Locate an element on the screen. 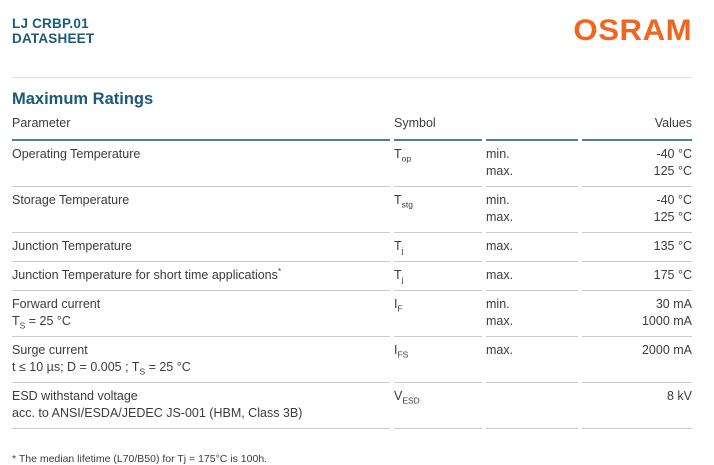  value-text: 30 mA is located at coordinates (673, 304).